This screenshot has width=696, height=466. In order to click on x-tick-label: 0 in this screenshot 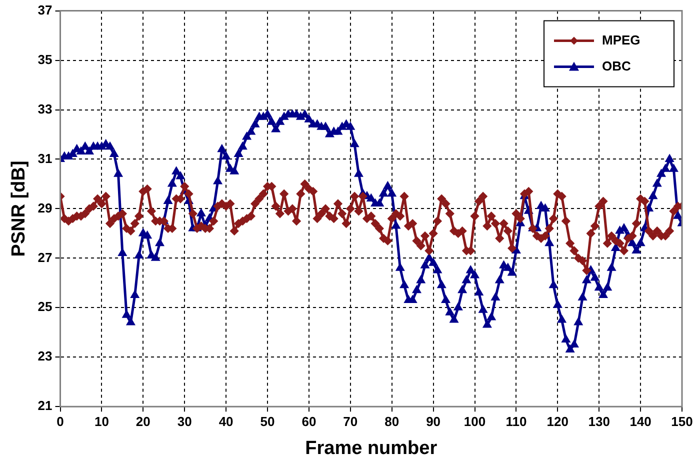, I will do `click(60, 421)`.